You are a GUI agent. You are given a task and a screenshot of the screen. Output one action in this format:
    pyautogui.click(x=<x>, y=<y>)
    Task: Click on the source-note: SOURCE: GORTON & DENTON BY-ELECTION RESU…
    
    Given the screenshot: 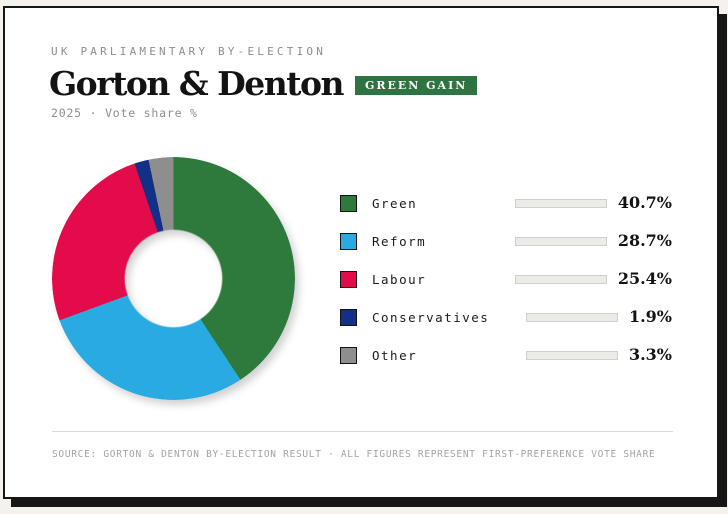 What is the action you would take?
    pyautogui.click(x=354, y=454)
    